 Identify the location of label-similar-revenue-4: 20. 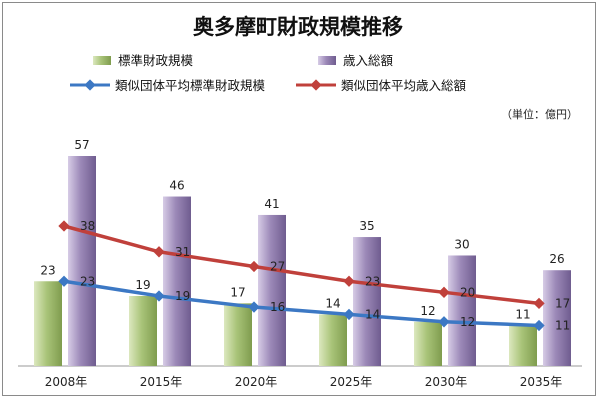
(467, 292).